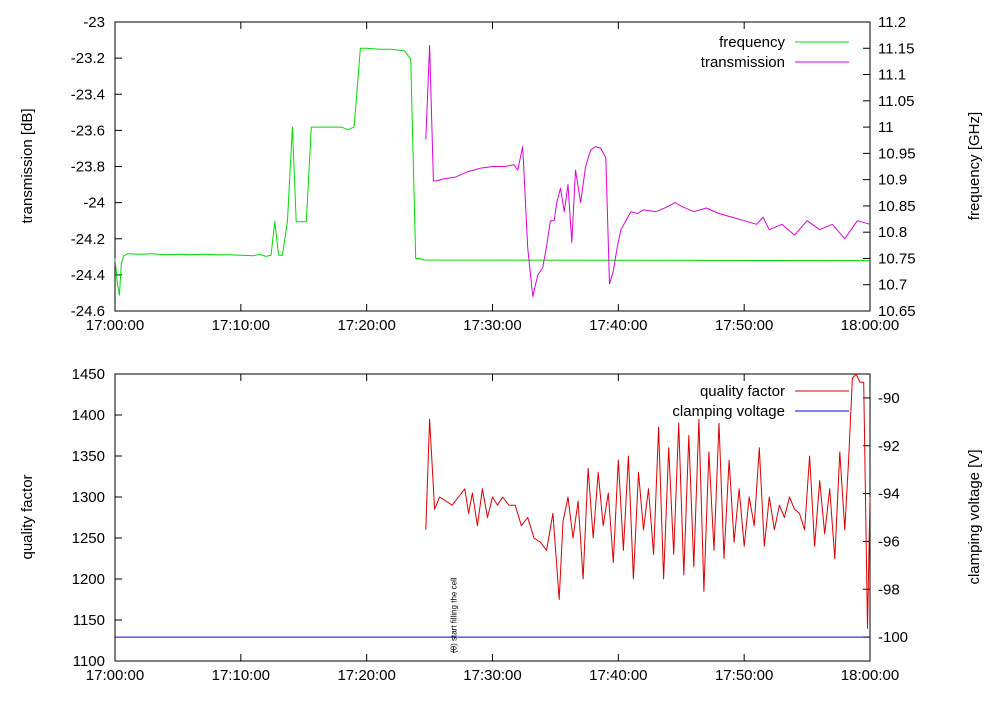 This screenshot has height=705, width=1000. What do you see at coordinates (241, 675) in the screenshot?
I see `bottom-x-tick-label: 17:10:00` at bounding box center [241, 675].